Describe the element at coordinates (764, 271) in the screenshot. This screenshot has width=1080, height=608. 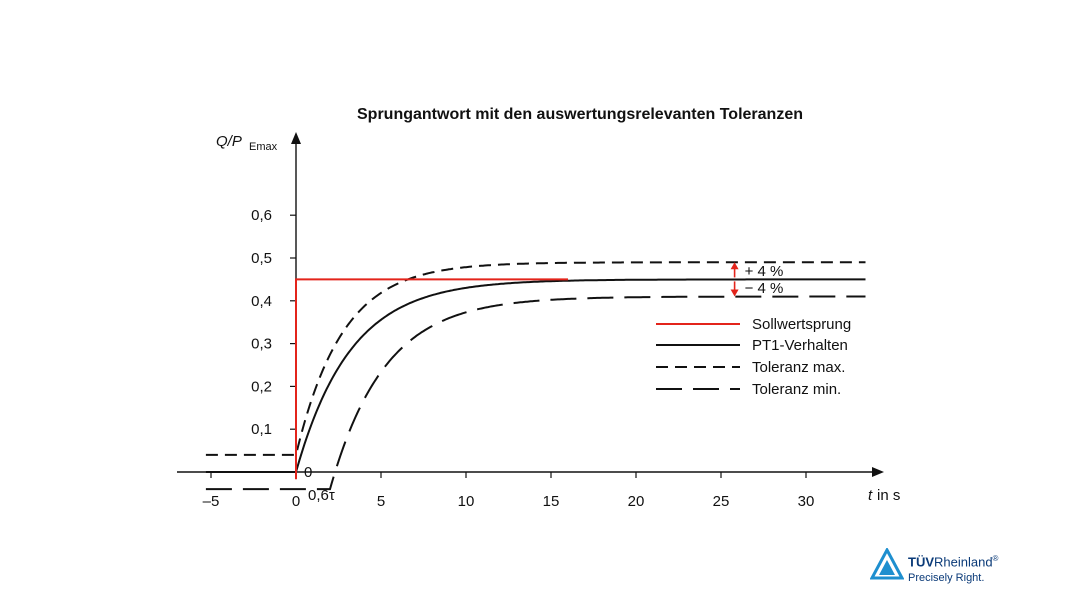
I see `tolerance-plus-label: + 4 %` at that location.